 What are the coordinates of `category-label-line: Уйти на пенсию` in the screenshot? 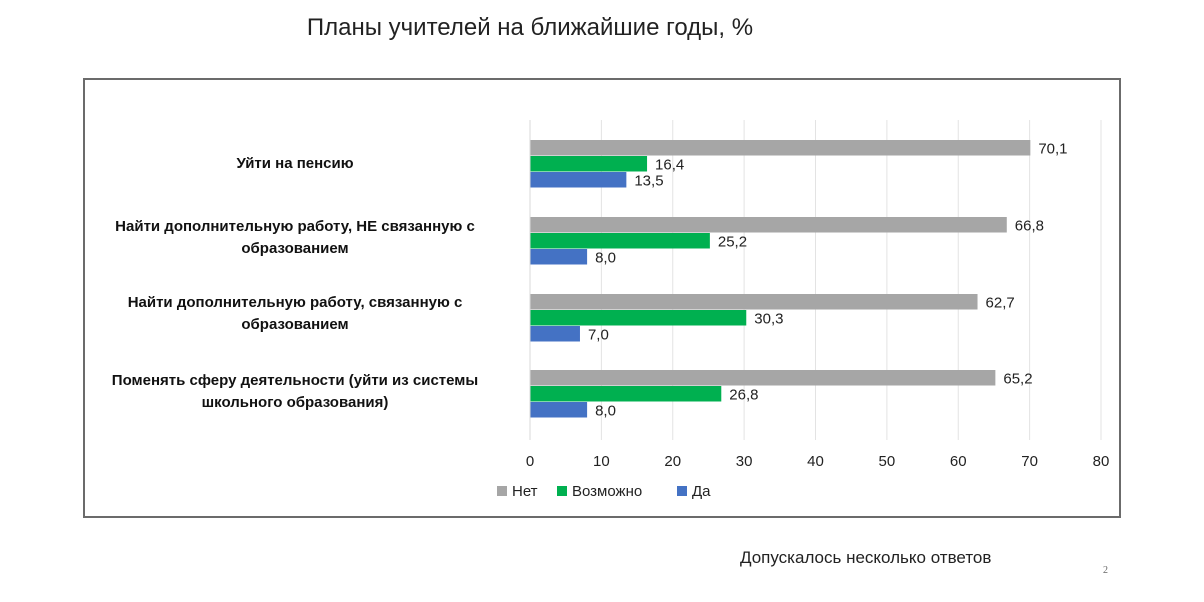 It's located at (295, 163).